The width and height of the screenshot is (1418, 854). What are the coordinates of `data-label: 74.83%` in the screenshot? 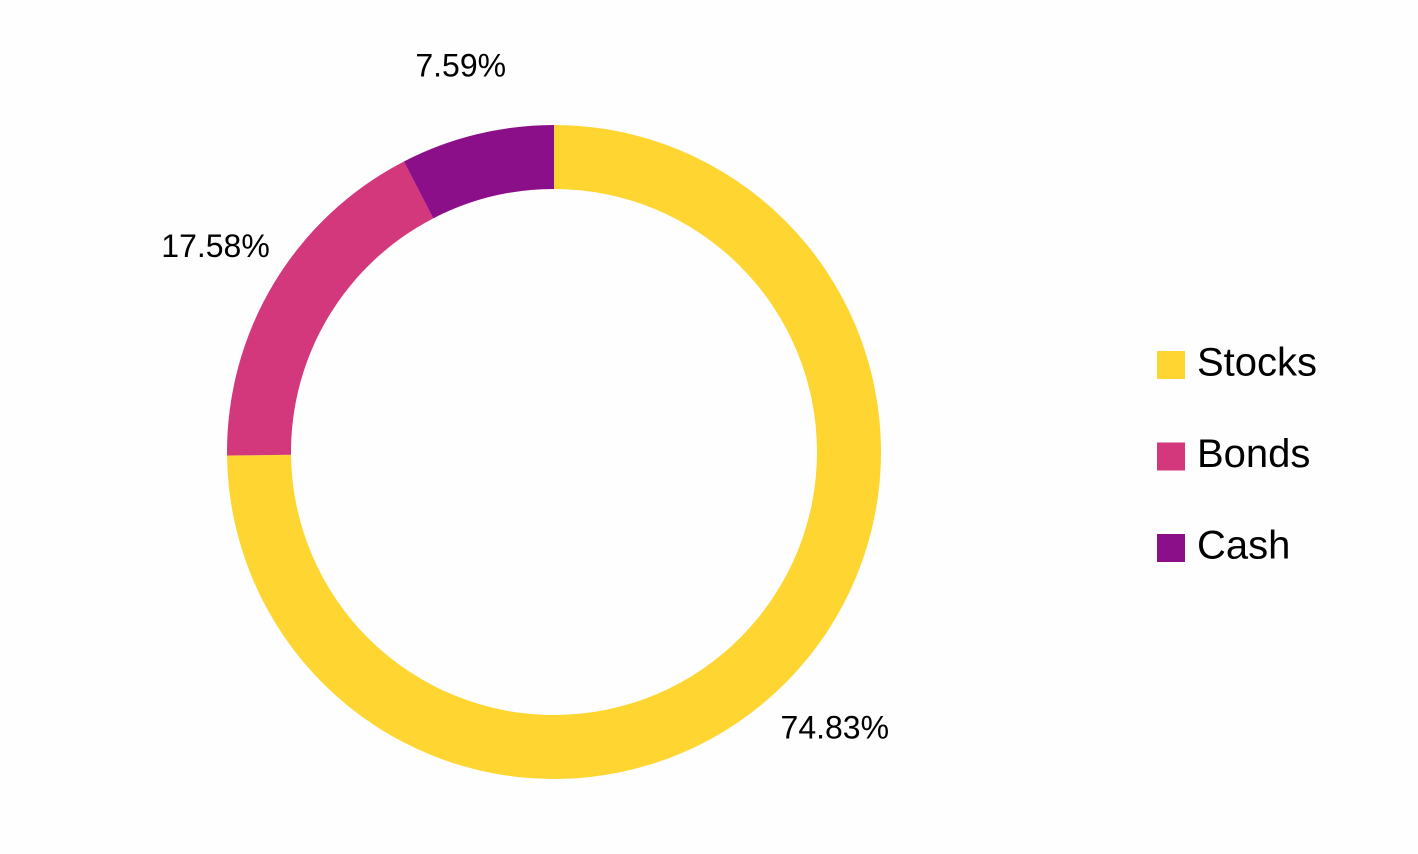 It's located at (835, 727).